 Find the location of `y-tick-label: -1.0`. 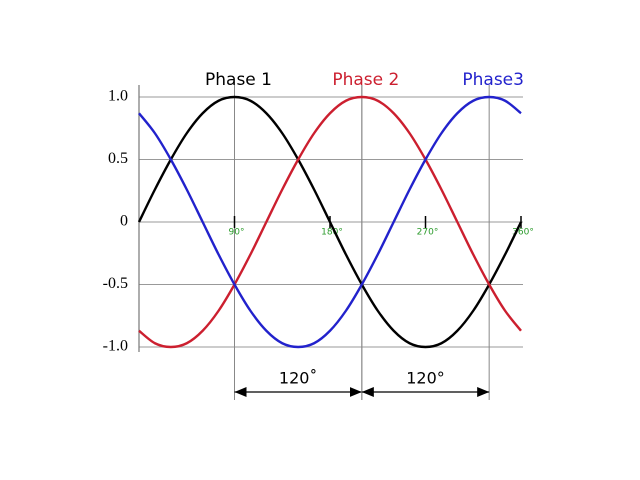

y-tick-label: -1.0 is located at coordinates (115, 346).